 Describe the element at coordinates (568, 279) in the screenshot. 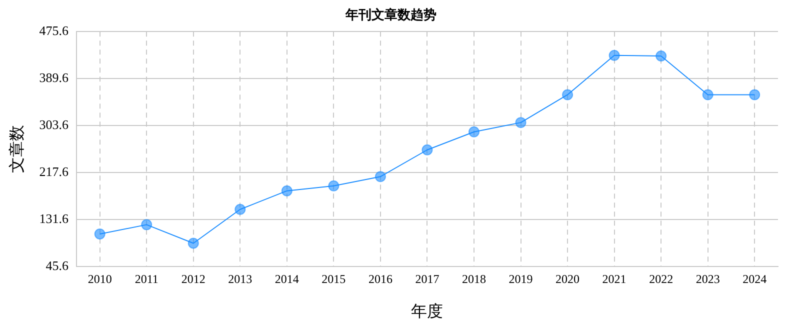

I see `x-tick-label: 2020` at that location.